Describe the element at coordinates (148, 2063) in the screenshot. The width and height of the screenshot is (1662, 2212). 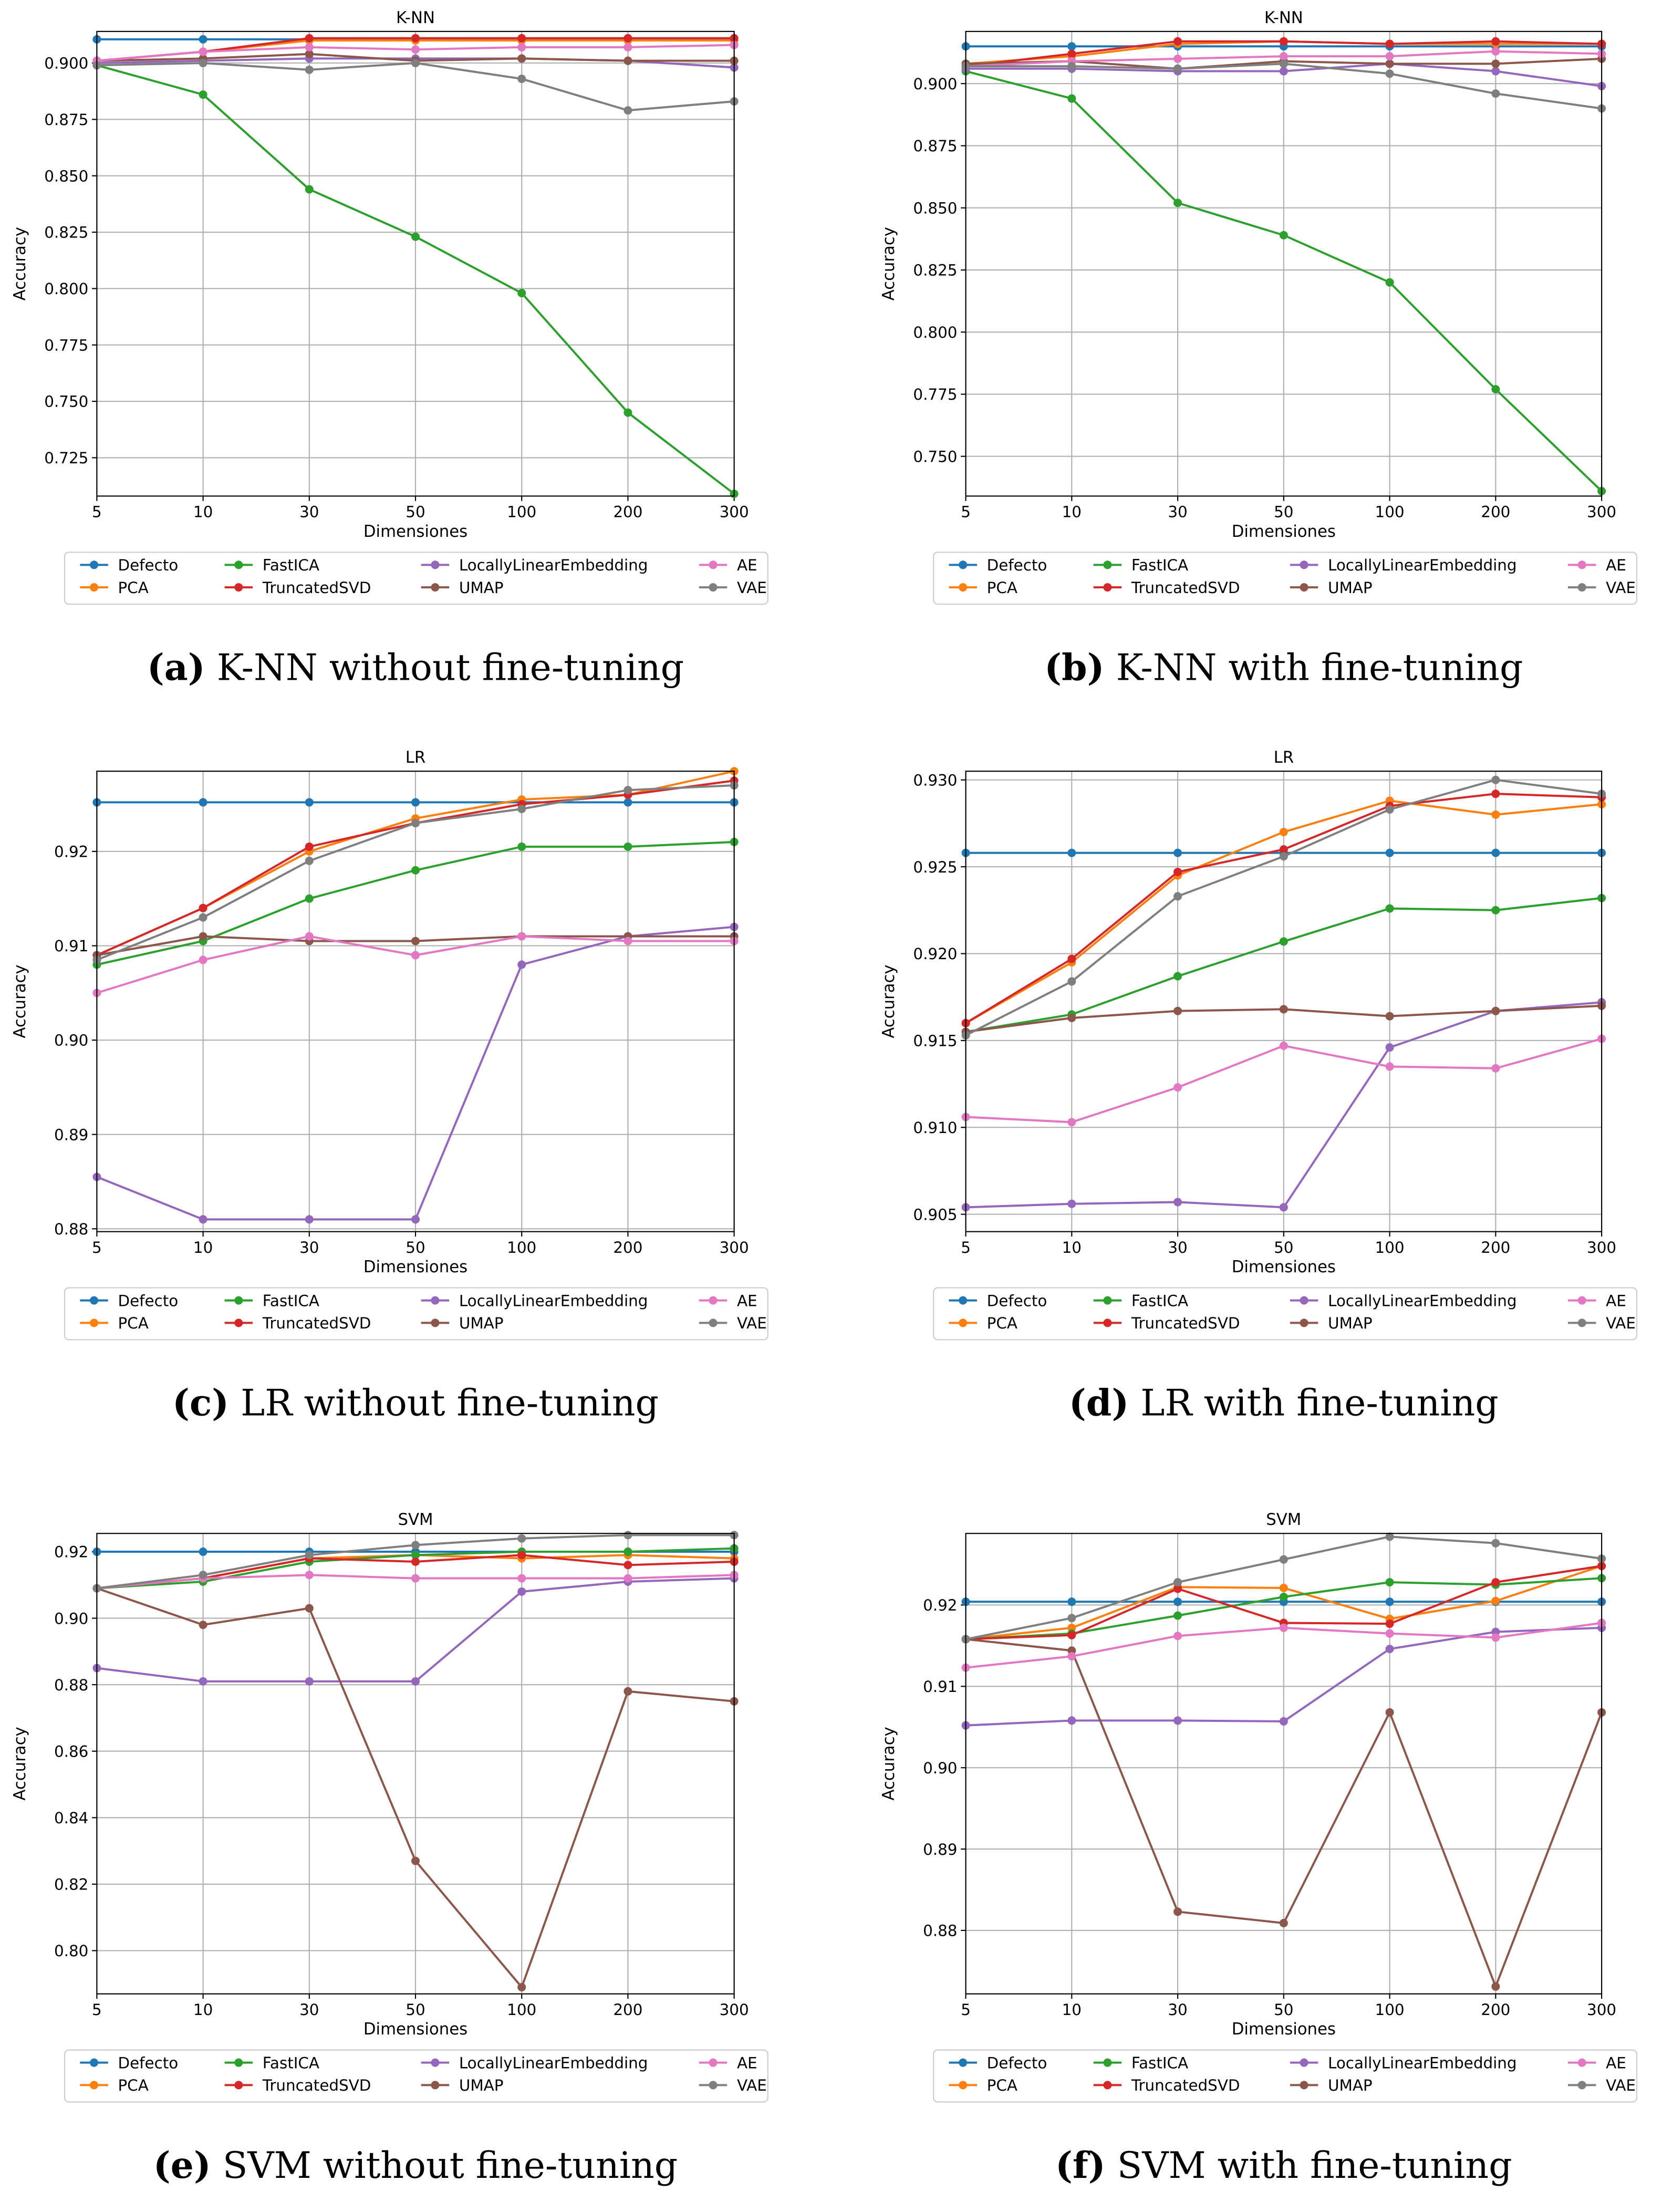
I see `legend-label: Defecto` at that location.